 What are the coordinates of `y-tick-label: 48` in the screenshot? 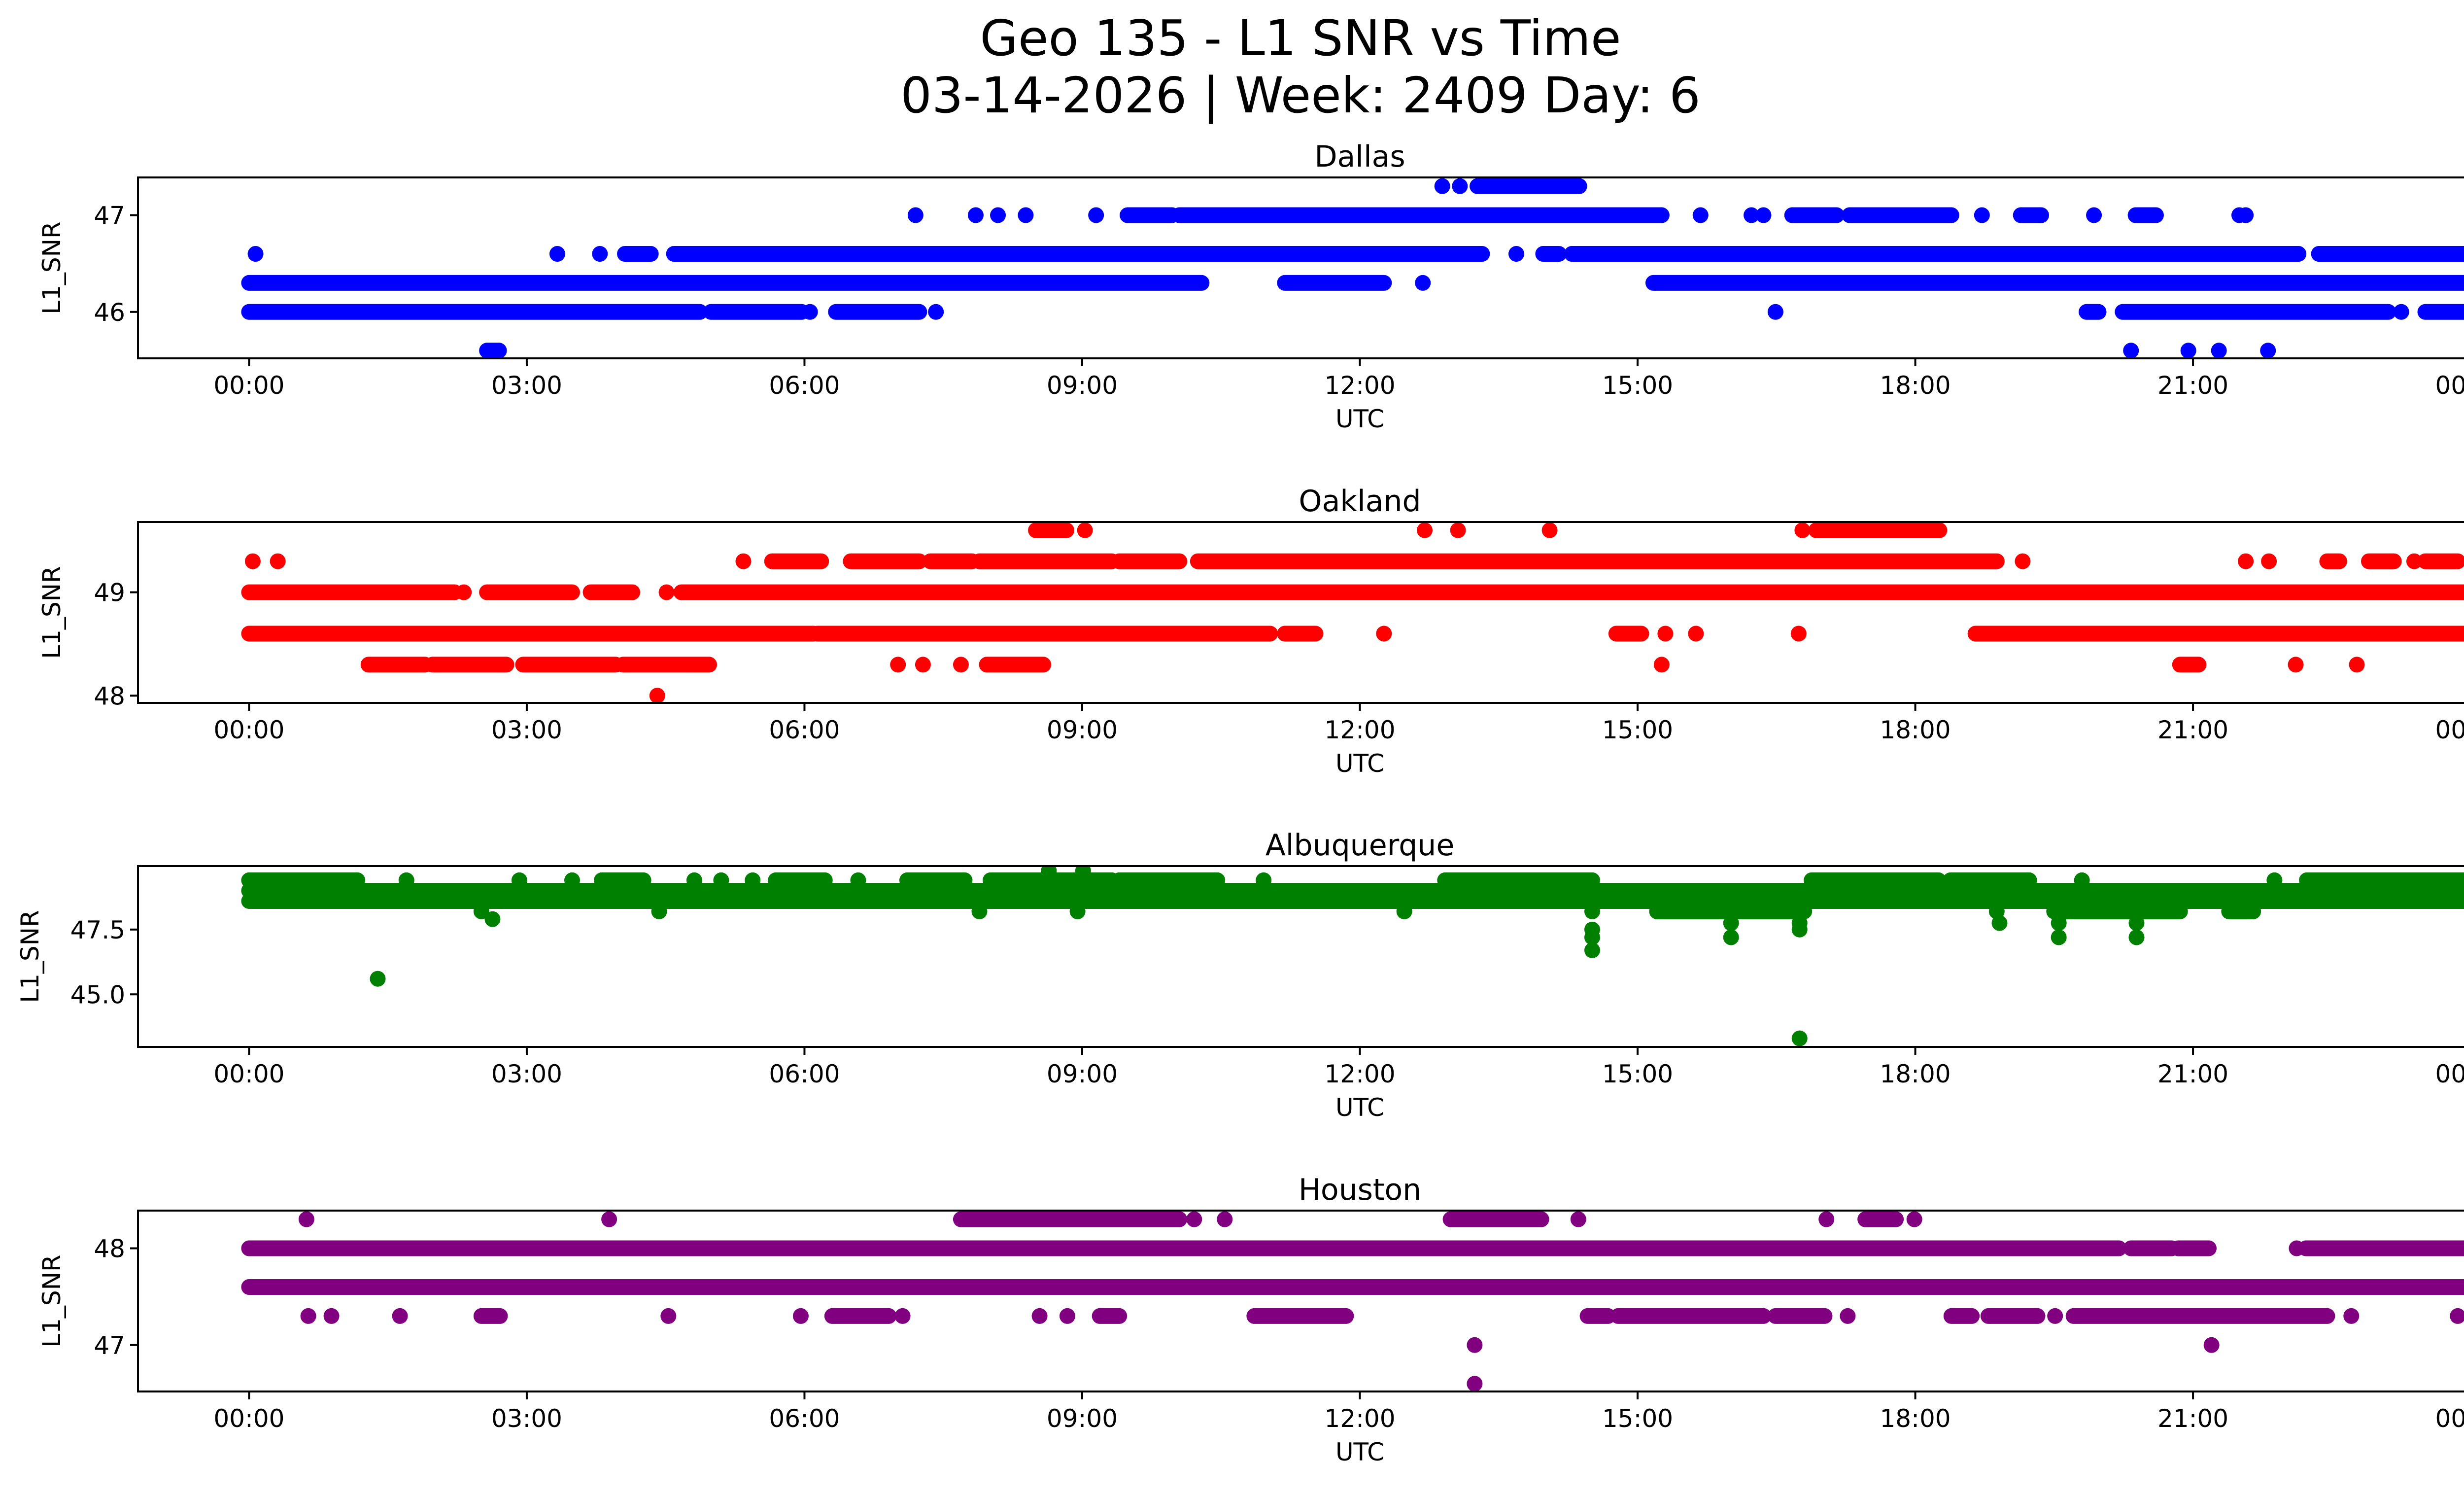 It's located at (109, 696).